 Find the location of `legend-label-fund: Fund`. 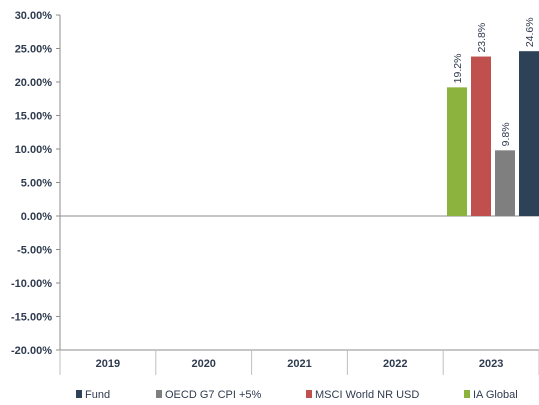

legend-label-fund: Fund is located at coordinates (97, 395).